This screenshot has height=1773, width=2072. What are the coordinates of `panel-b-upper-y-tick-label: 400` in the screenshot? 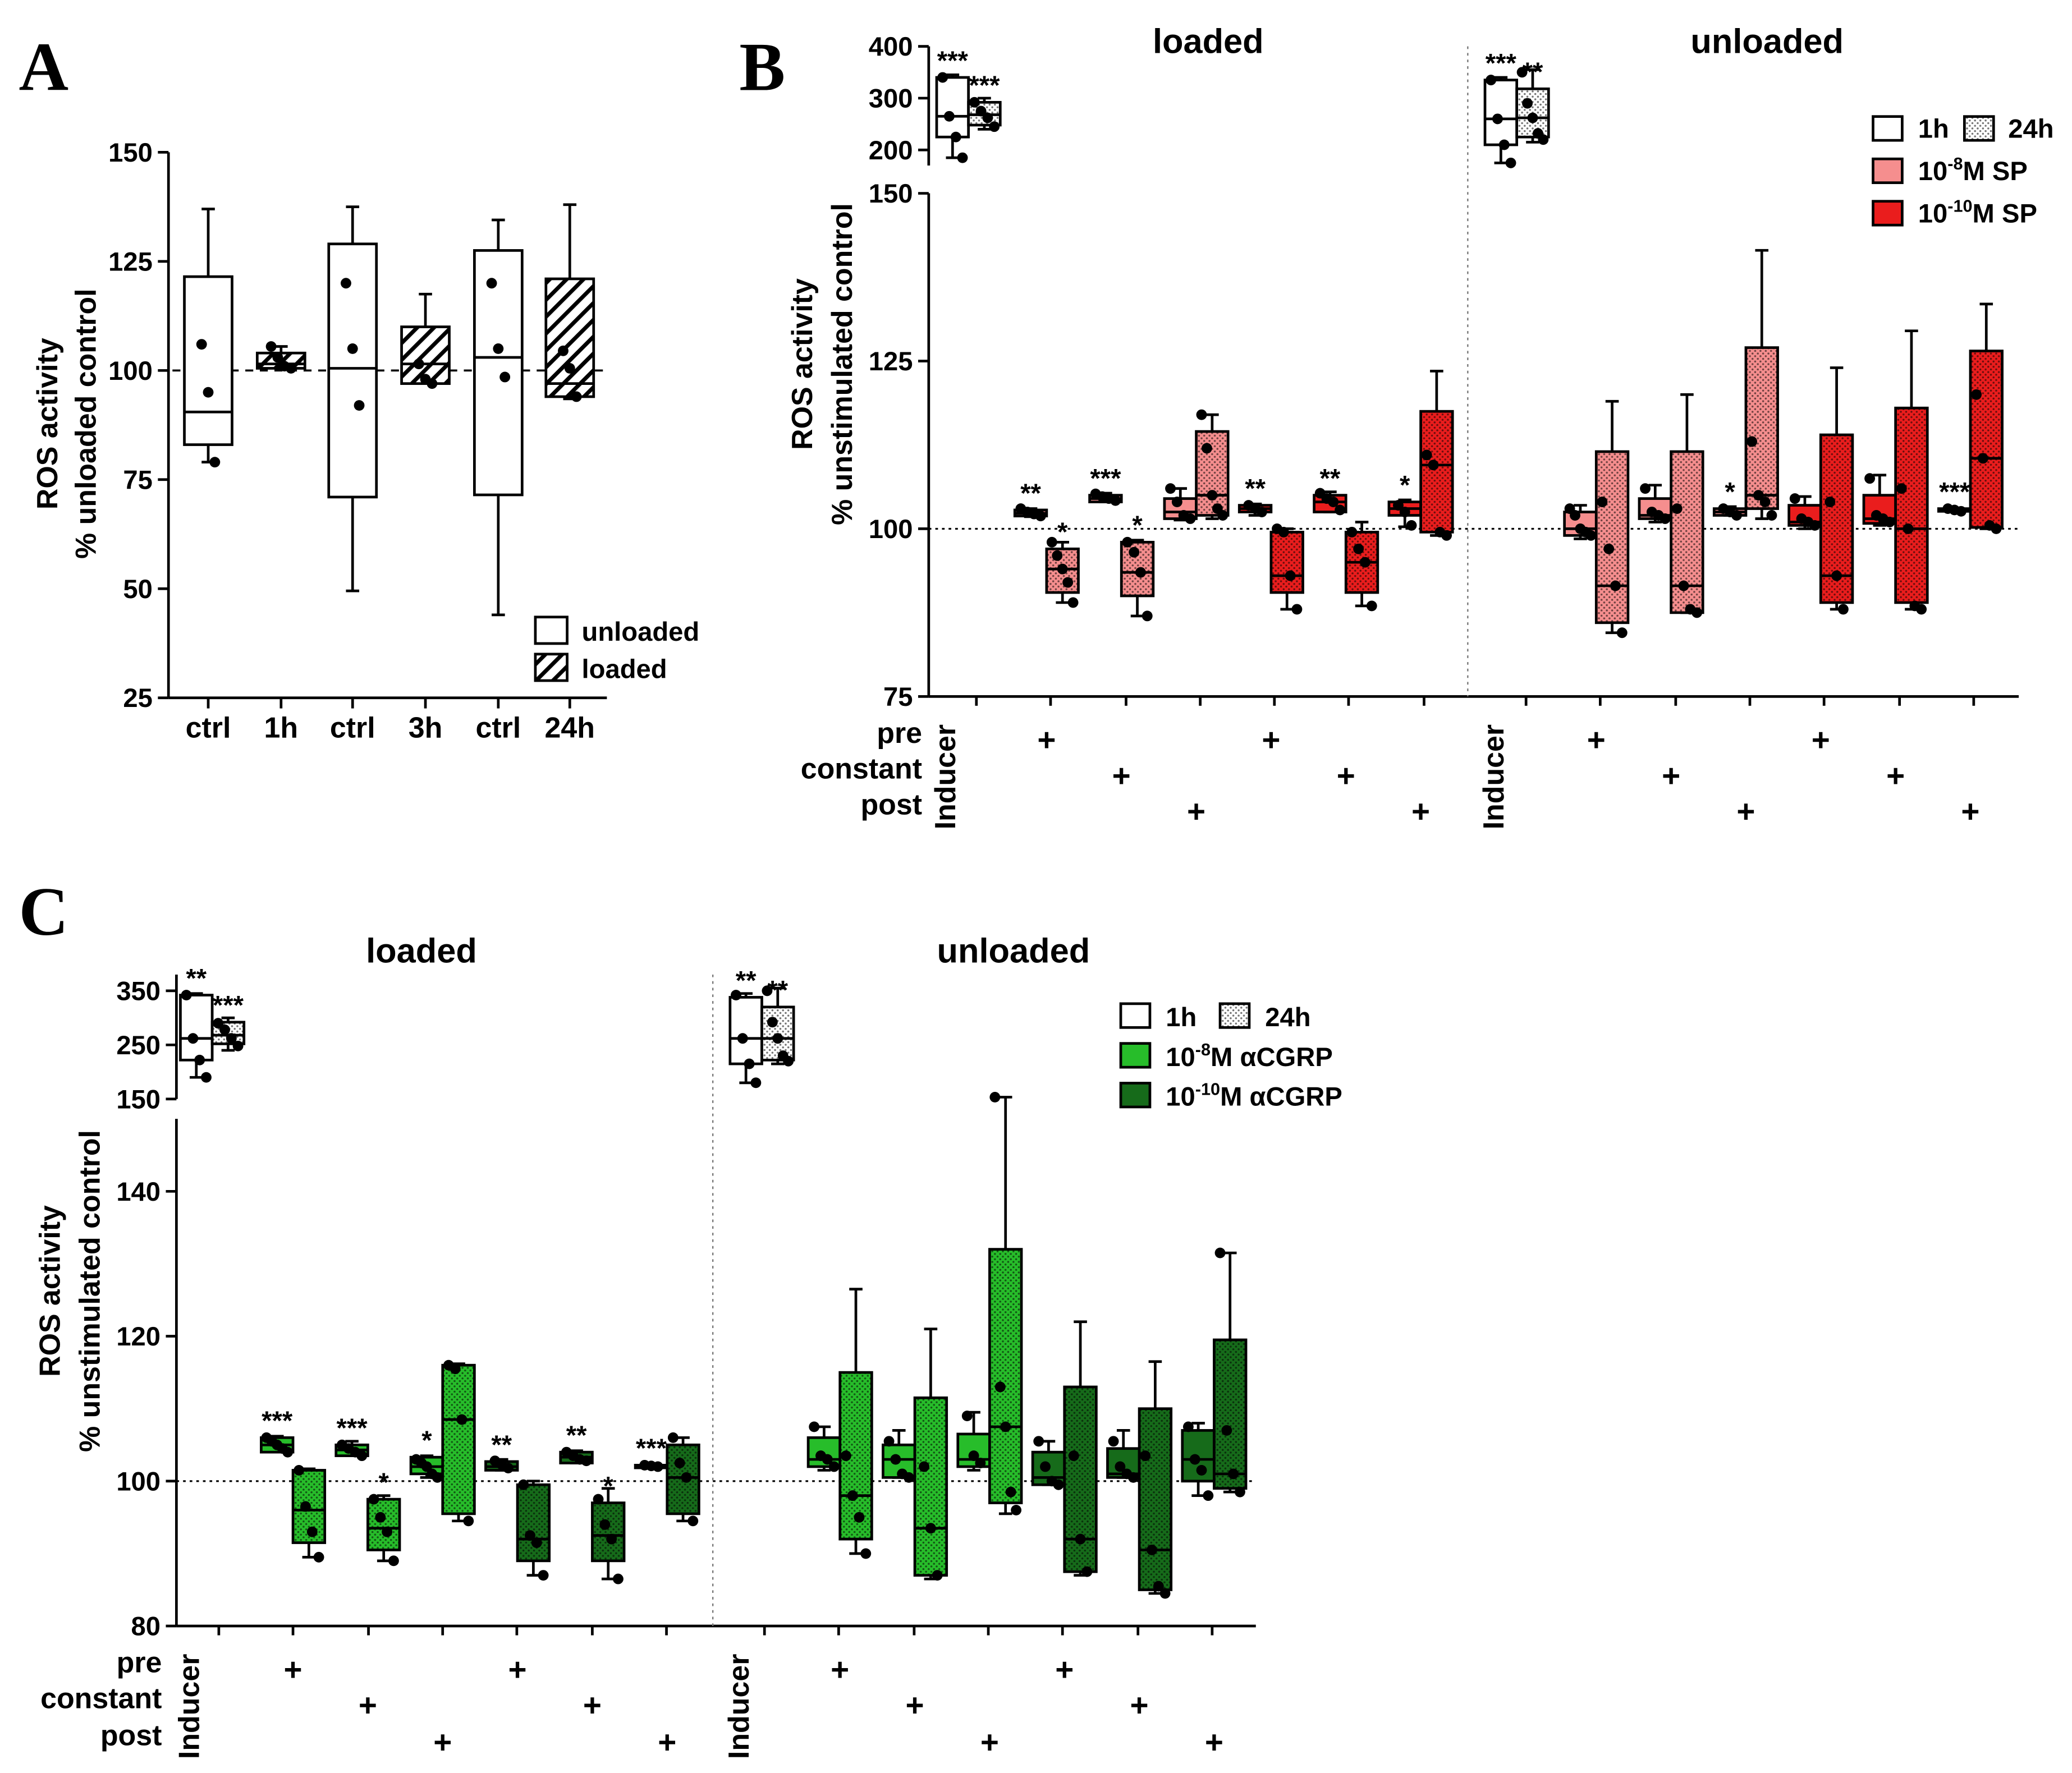 It's located at (891, 47).